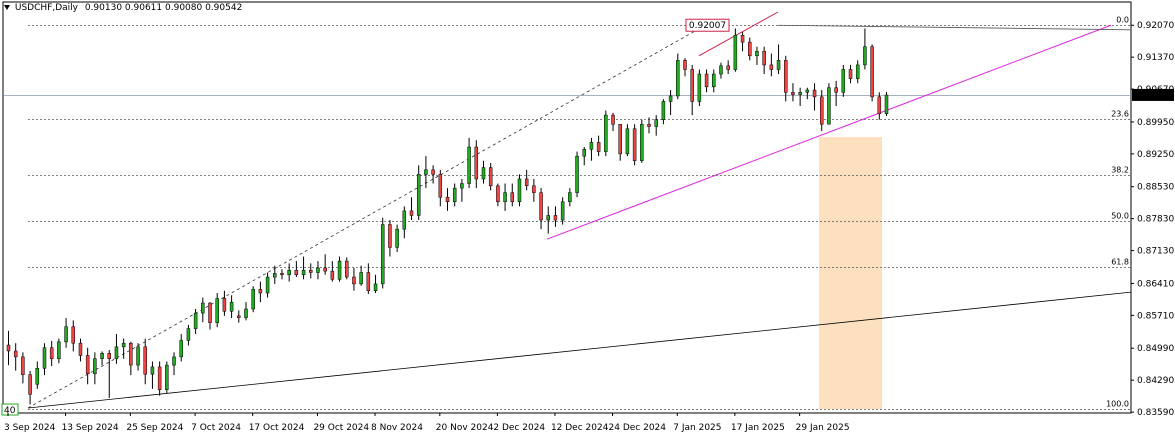  Describe the element at coordinates (758, 428) in the screenshot. I see `x-tick-label: 17 Jan 2025` at that location.